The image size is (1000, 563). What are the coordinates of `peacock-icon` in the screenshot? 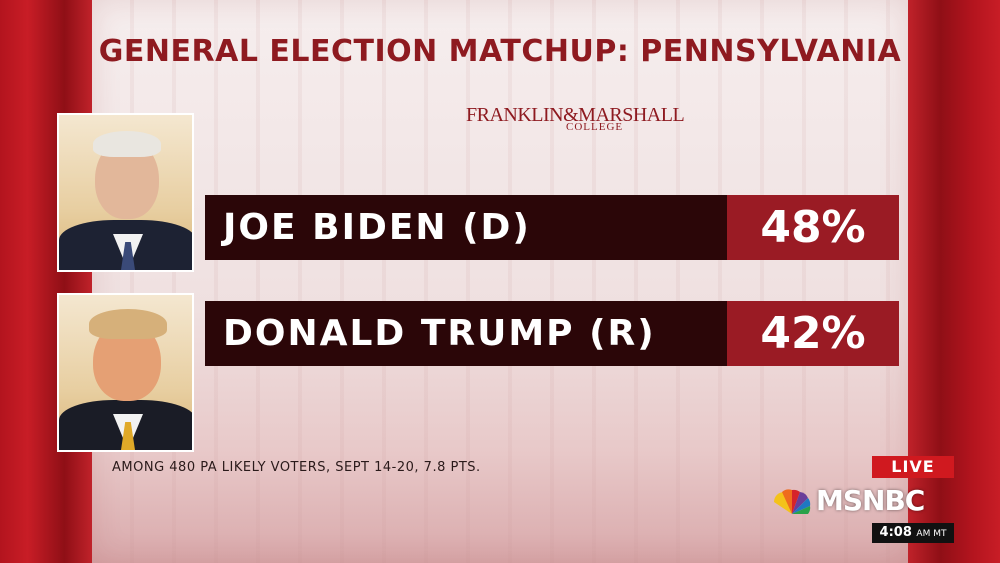 It's located at (792, 501).